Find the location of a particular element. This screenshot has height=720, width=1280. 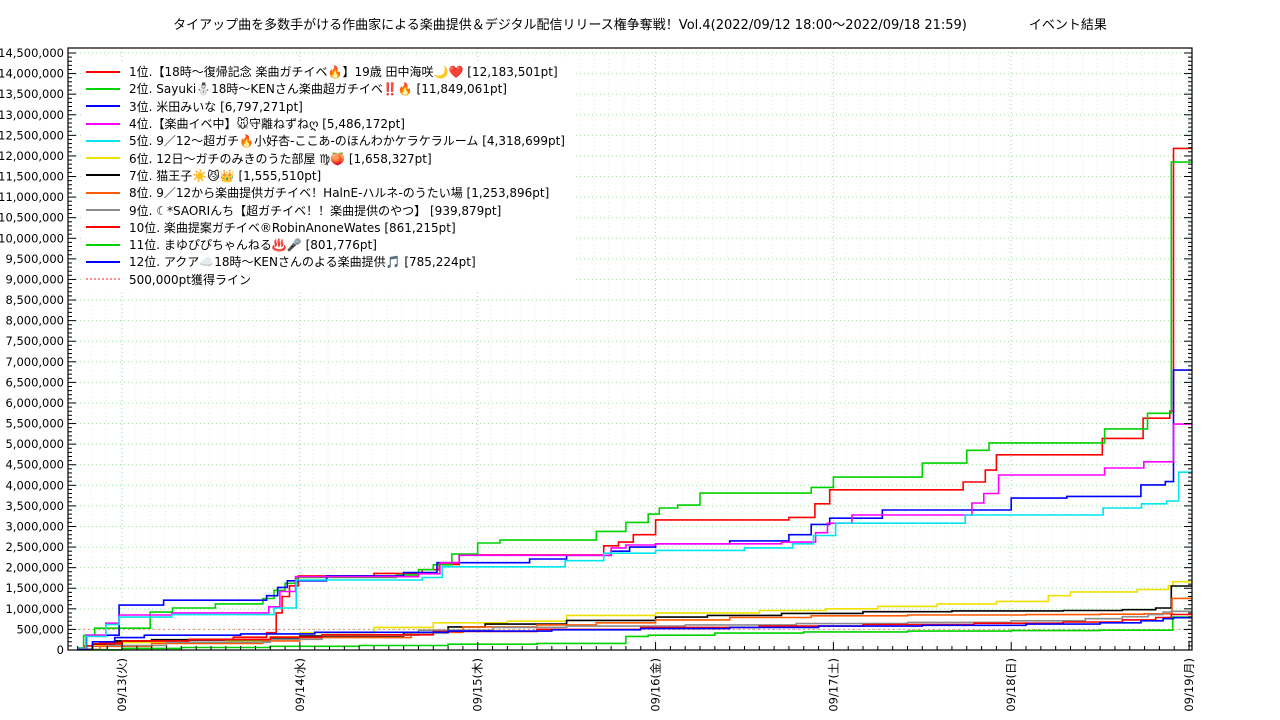

axis-tick-label: 12,000,000 is located at coordinates (32, 156).